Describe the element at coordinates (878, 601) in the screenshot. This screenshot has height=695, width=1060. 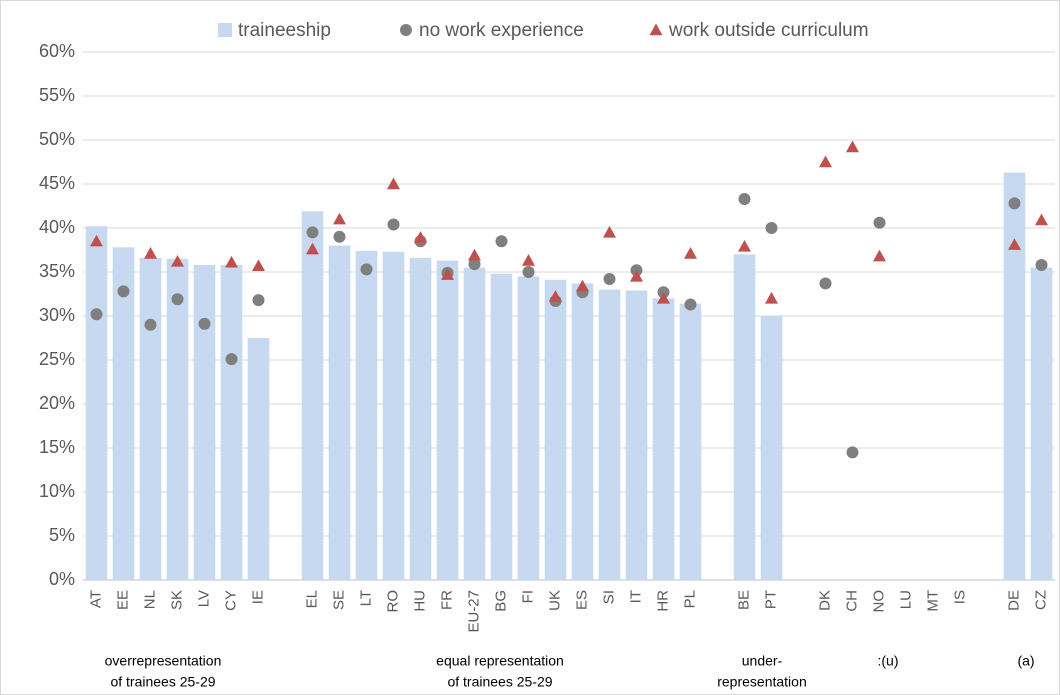
I see `x-tick-label: NO` at that location.